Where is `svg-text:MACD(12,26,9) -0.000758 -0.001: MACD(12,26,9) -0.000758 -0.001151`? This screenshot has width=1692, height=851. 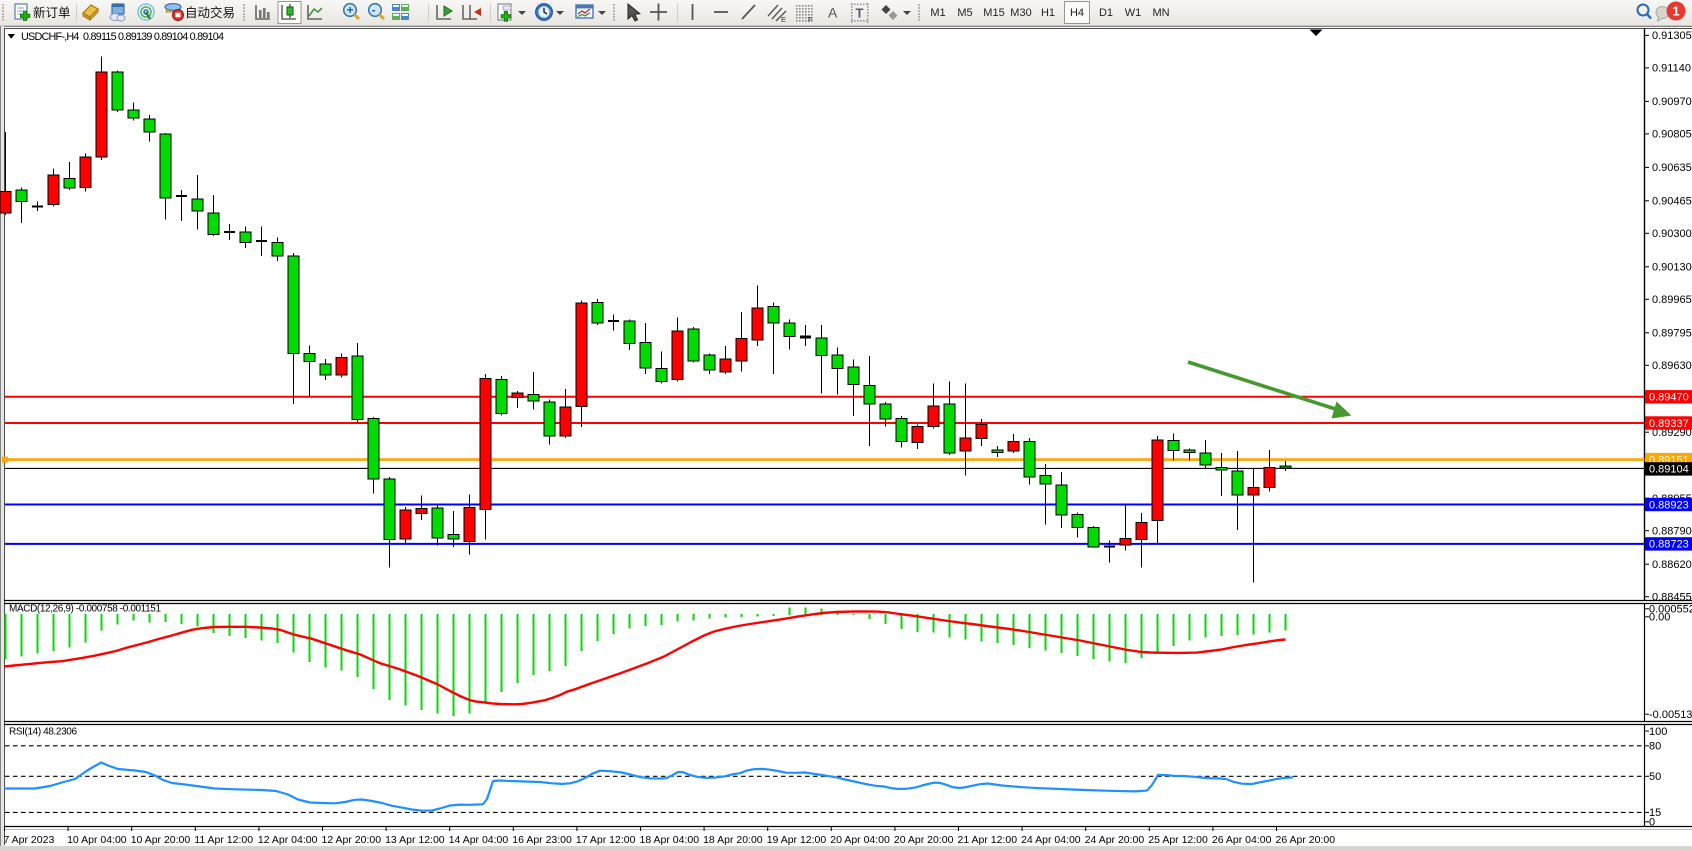 svg-text:MACD(12,26,9) -0.000758 -0.001: MACD(12,26,9) -0.000758 -0.001151 is located at coordinates (85, 609).